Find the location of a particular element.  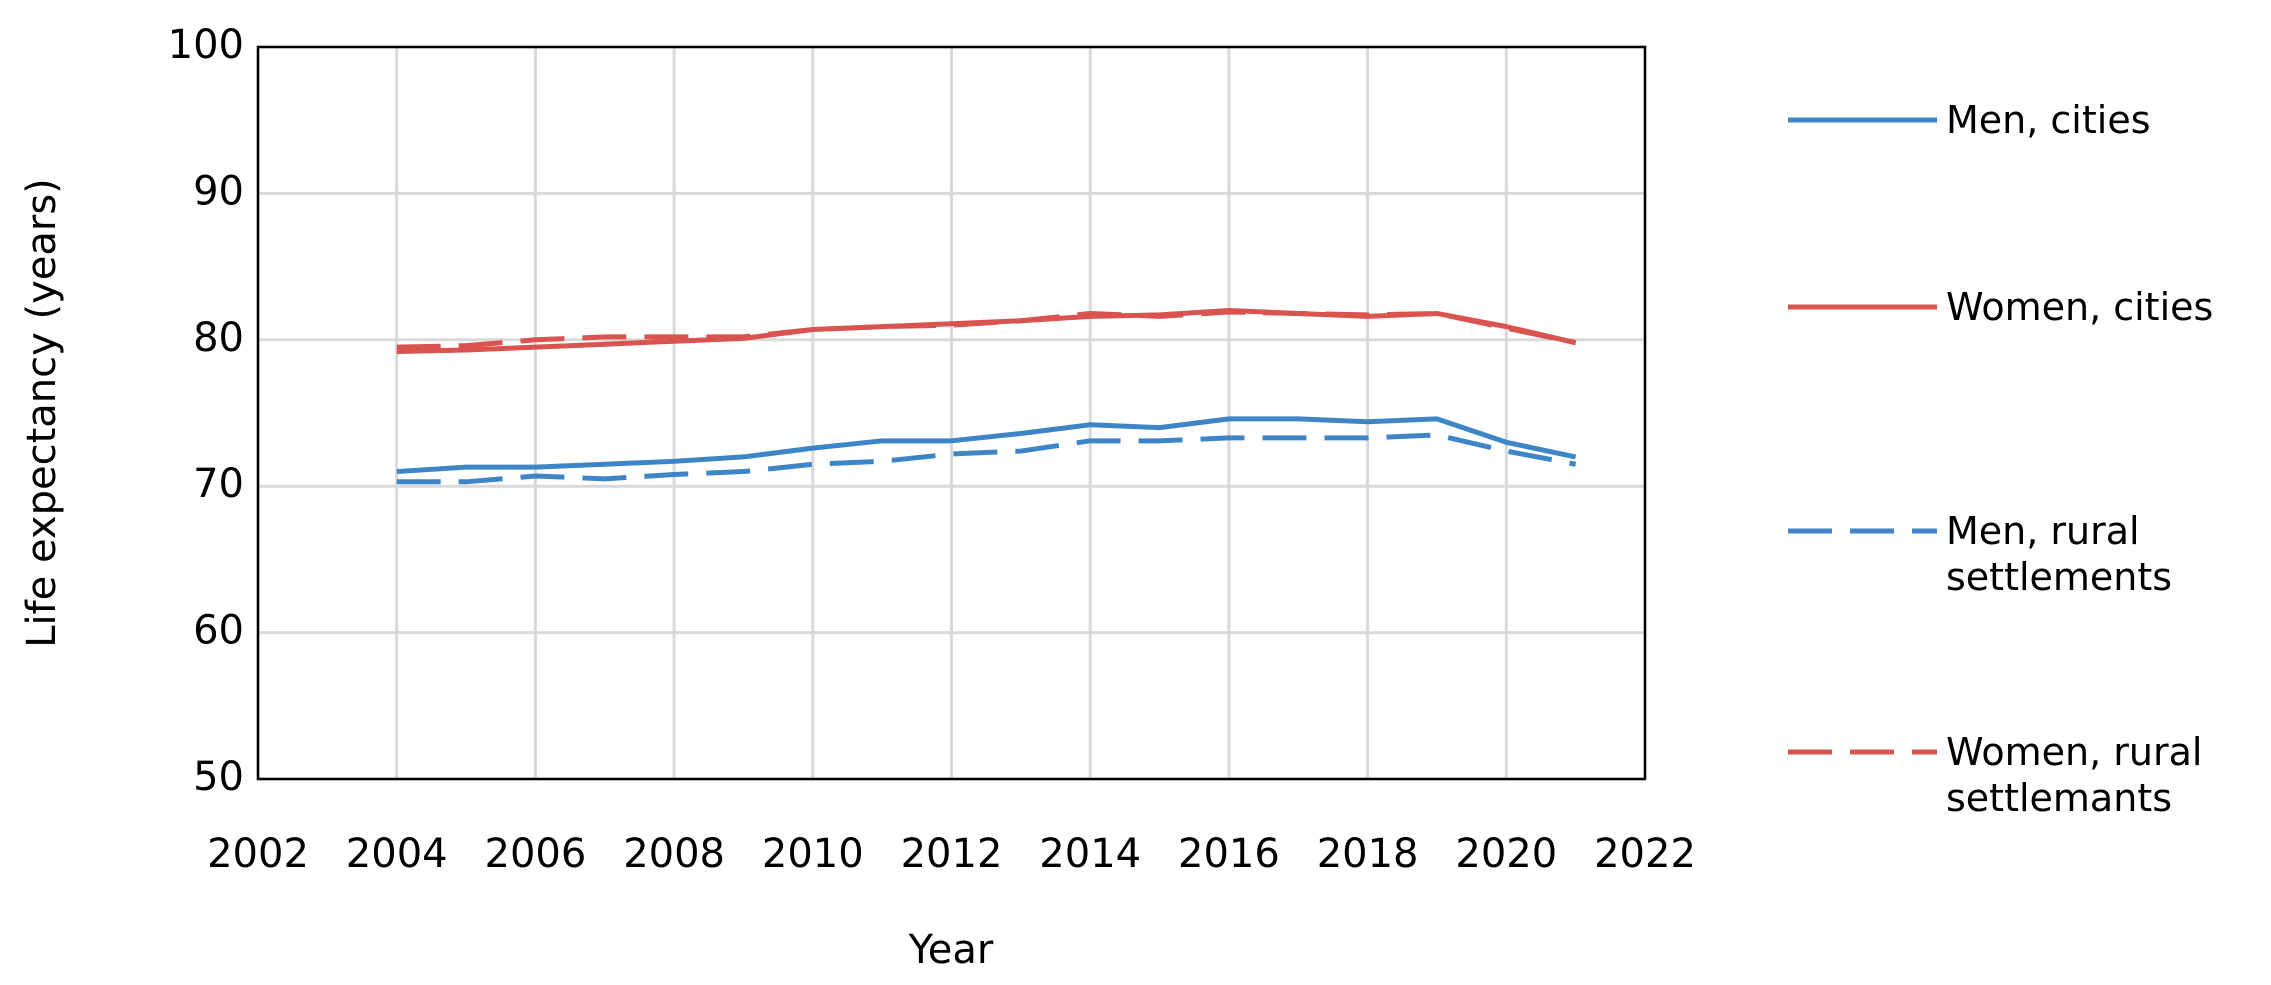

y-tick-label: 70 is located at coordinates (218, 484).